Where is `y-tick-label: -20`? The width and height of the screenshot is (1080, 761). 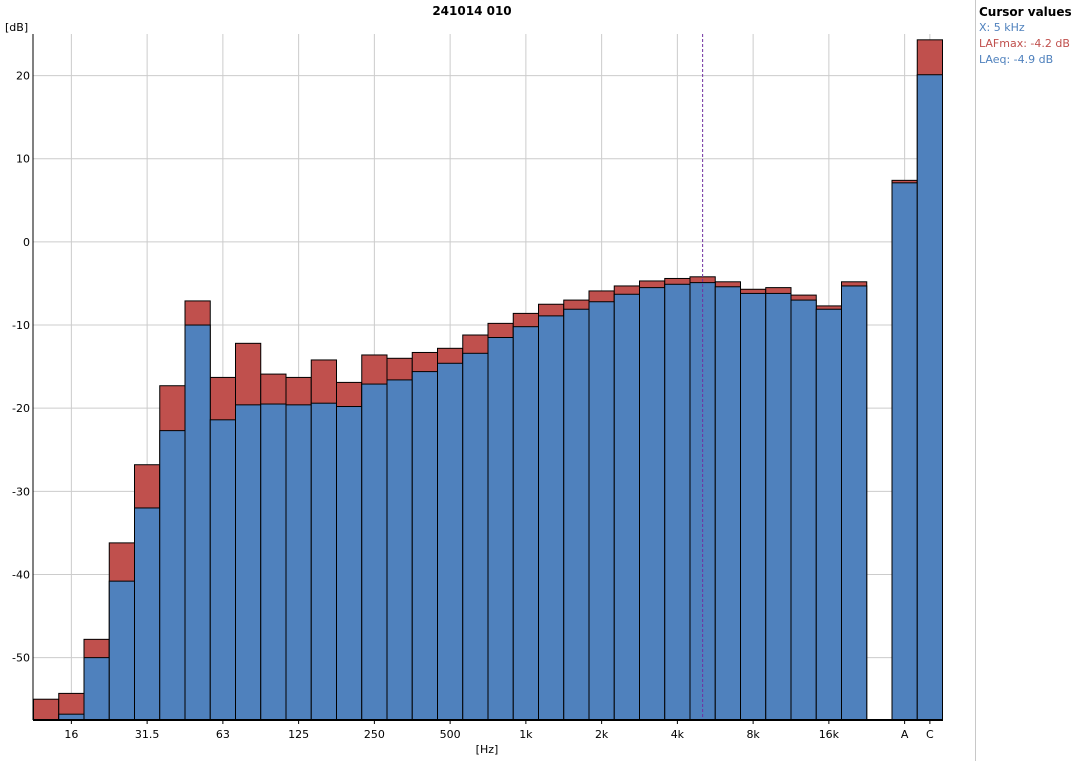 y-tick-label: -20 is located at coordinates (21, 408).